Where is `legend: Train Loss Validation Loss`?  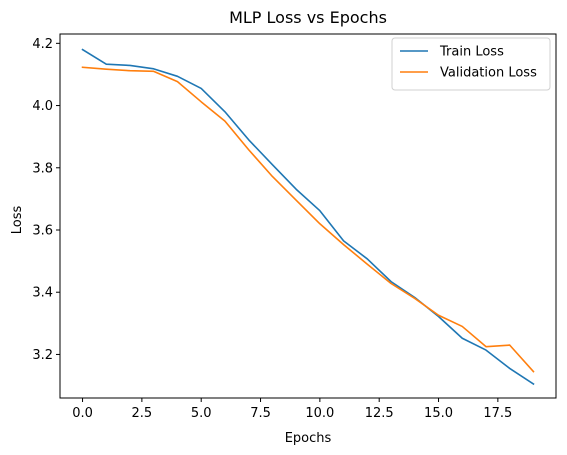 legend: Train Loss Validation Loss is located at coordinates (471, 64).